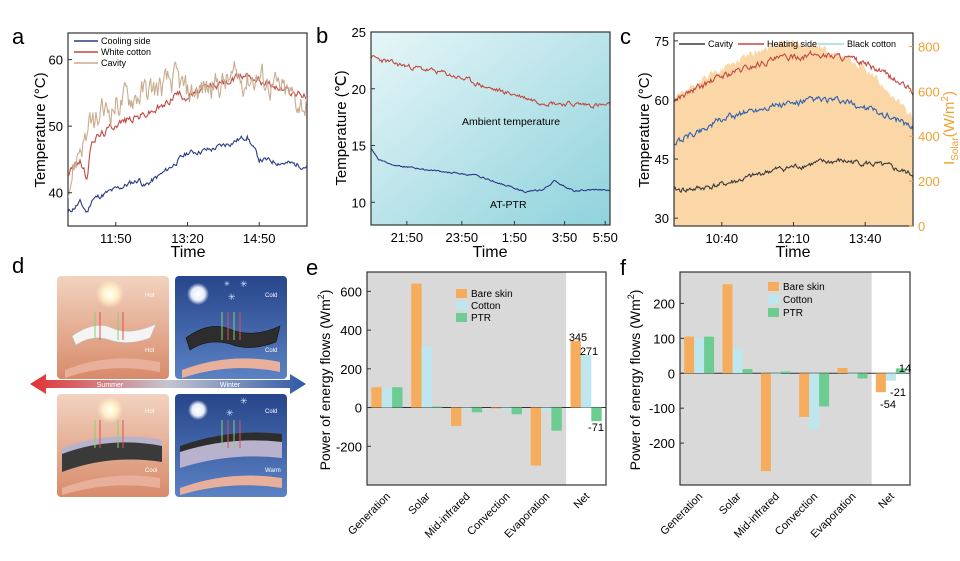  I want to click on xtick-label-b-4: 5:50, so click(605, 237).